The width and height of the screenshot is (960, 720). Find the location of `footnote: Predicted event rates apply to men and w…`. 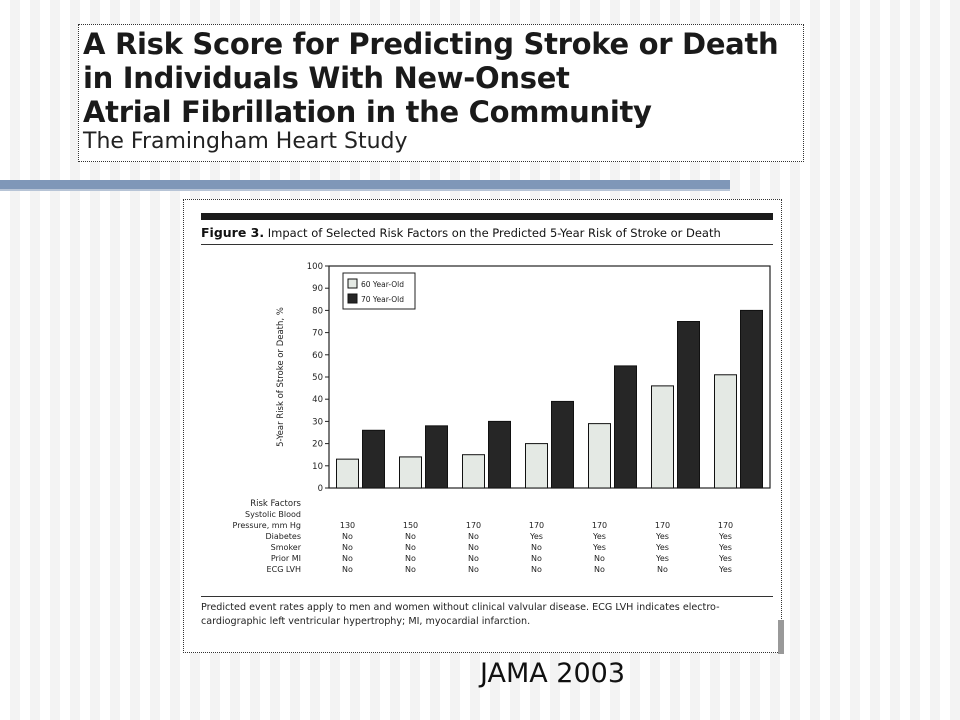

footnote: Predicted event rates apply to men and w… is located at coordinates (487, 615).